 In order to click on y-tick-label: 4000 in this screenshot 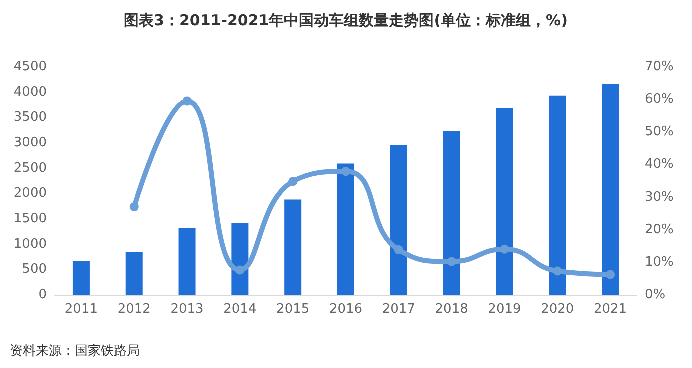, I will do `click(30, 92)`.